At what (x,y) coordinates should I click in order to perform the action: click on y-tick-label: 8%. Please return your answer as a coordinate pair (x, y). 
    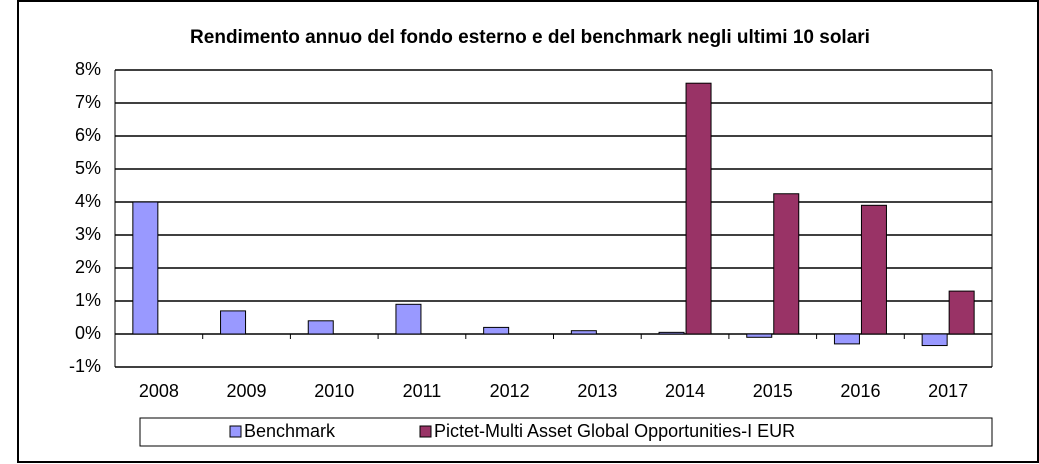
    Looking at the image, I should click on (88, 69).